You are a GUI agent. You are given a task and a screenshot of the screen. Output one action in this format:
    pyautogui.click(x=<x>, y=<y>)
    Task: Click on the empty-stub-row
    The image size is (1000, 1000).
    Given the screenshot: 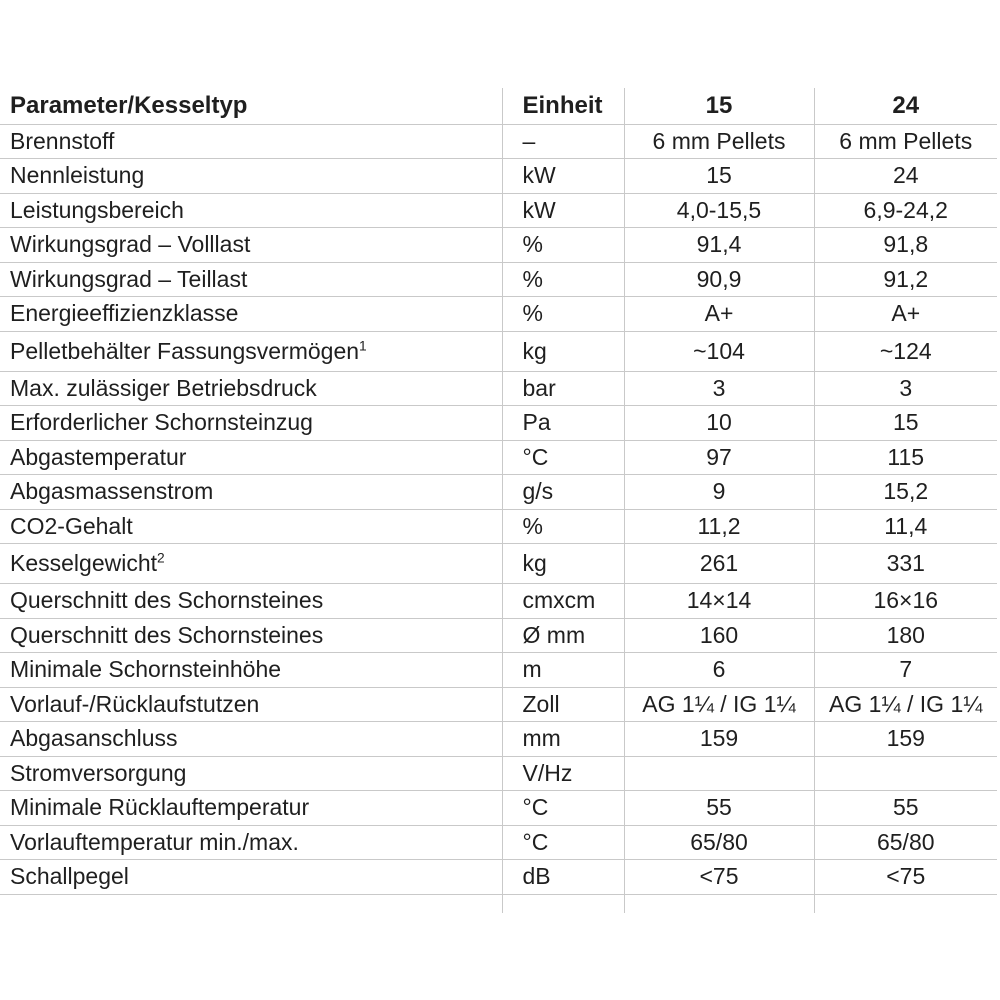 What is the action you would take?
    pyautogui.click(x=498, y=903)
    